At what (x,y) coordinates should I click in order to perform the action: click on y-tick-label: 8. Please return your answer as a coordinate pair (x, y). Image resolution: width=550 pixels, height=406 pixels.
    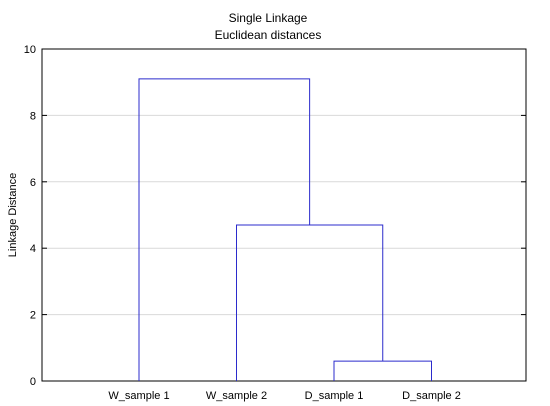
    Looking at the image, I should click on (33, 116).